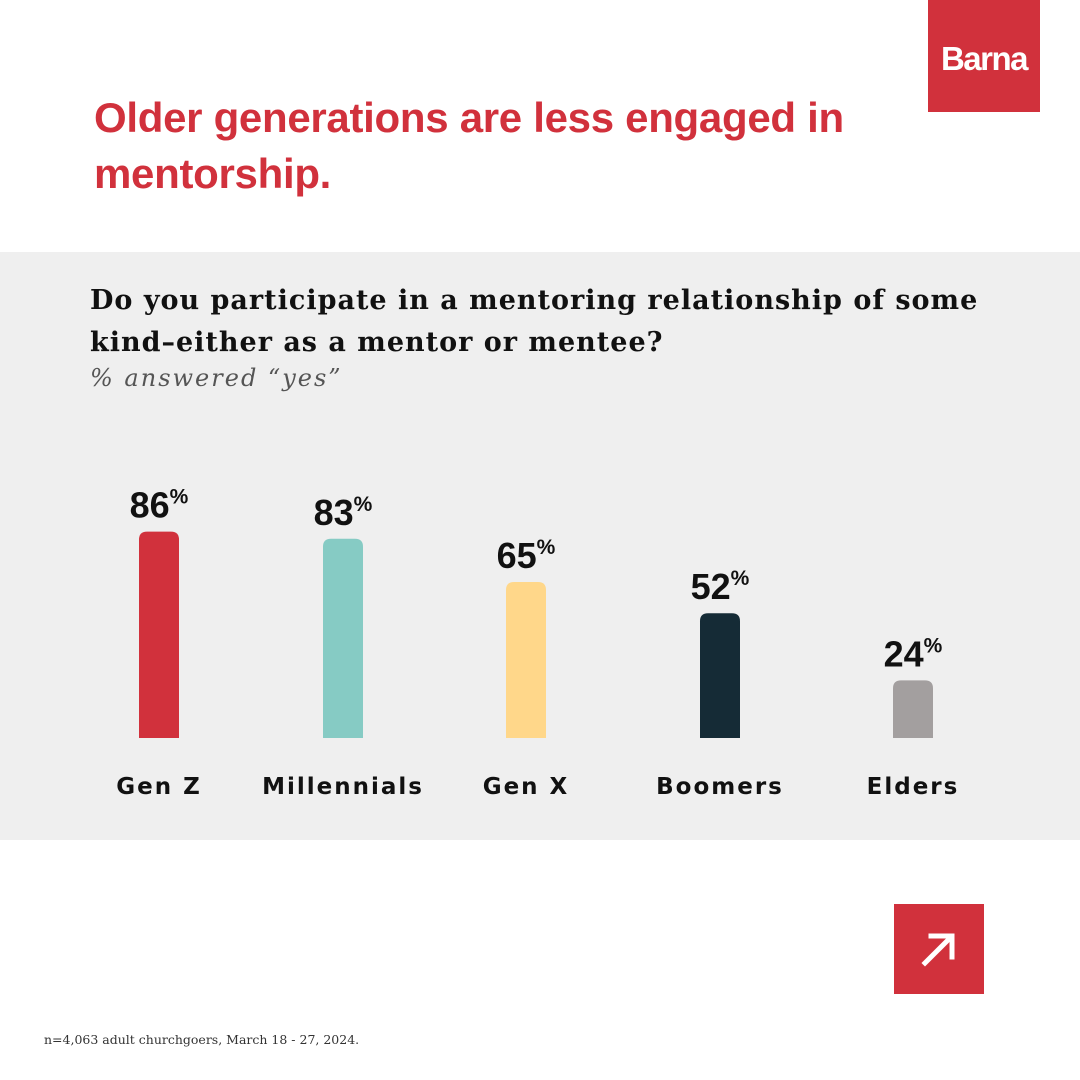  I want to click on category-label-millennials: Millennials, so click(343, 787).